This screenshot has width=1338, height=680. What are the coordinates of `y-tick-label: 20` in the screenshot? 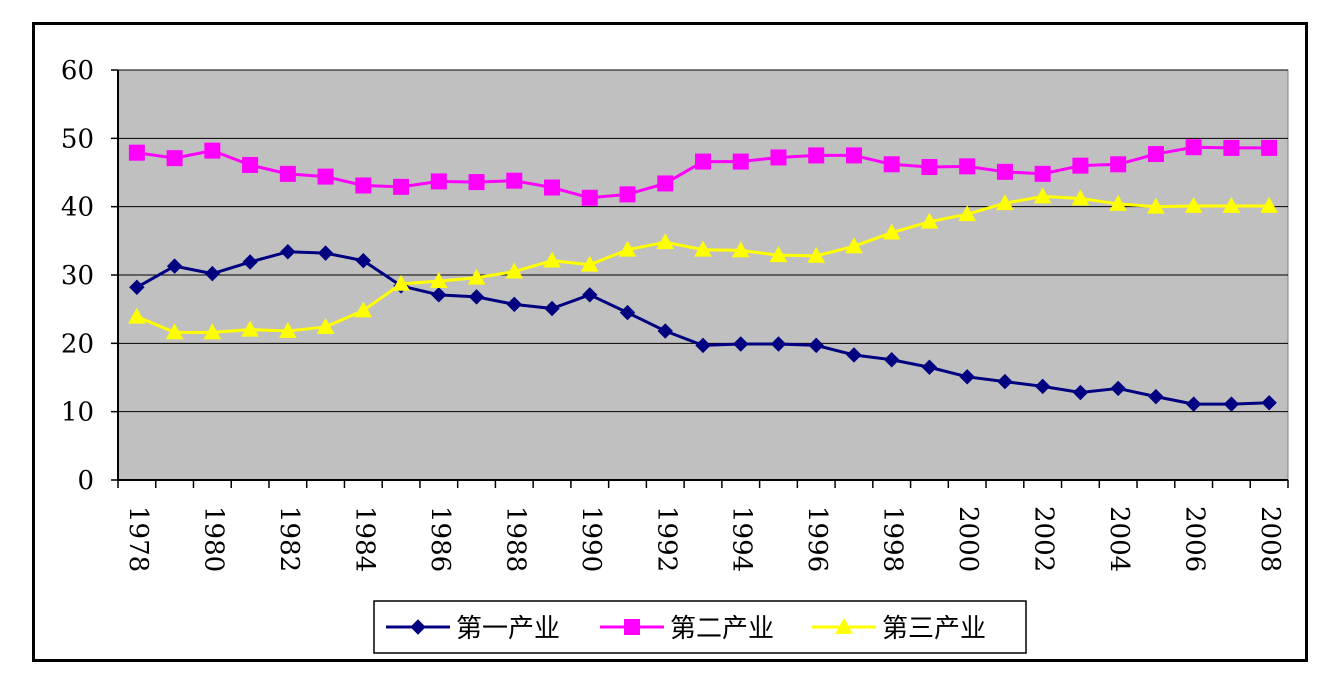 It's located at (77, 344).